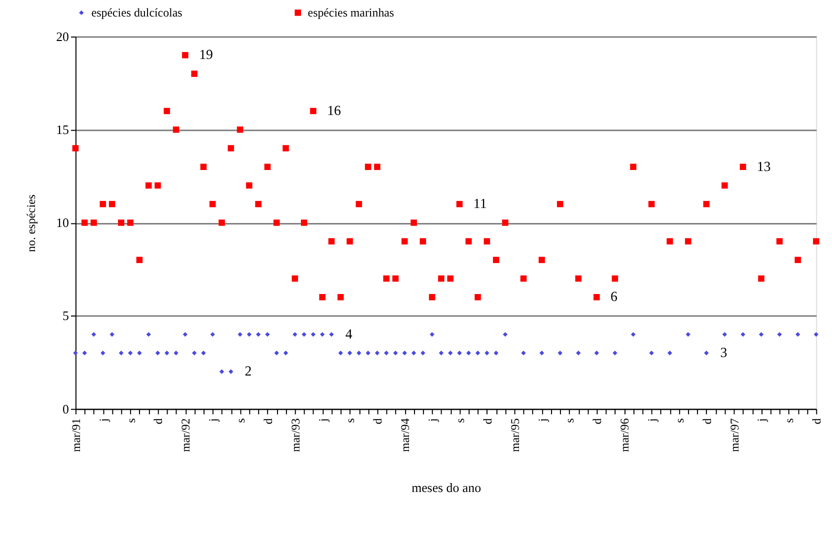  Describe the element at coordinates (334, 111) in the screenshot. I see `annotation: 16` at that location.